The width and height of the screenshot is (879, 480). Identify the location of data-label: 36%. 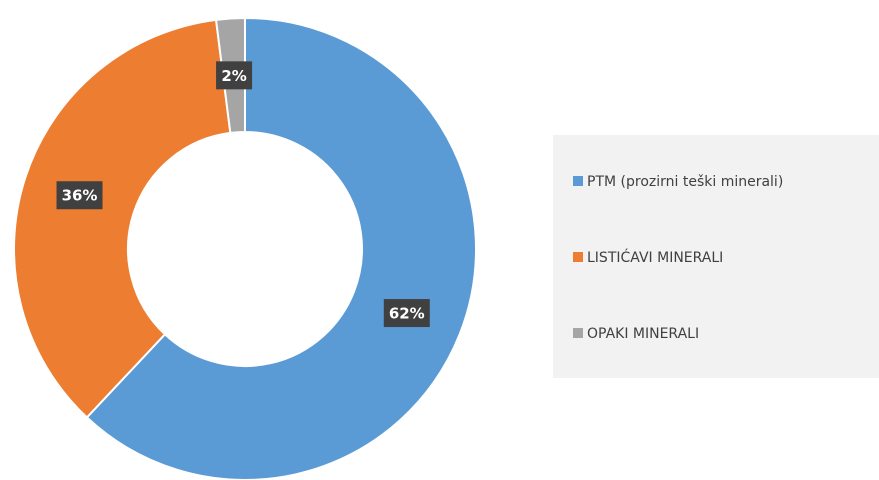
(80, 196).